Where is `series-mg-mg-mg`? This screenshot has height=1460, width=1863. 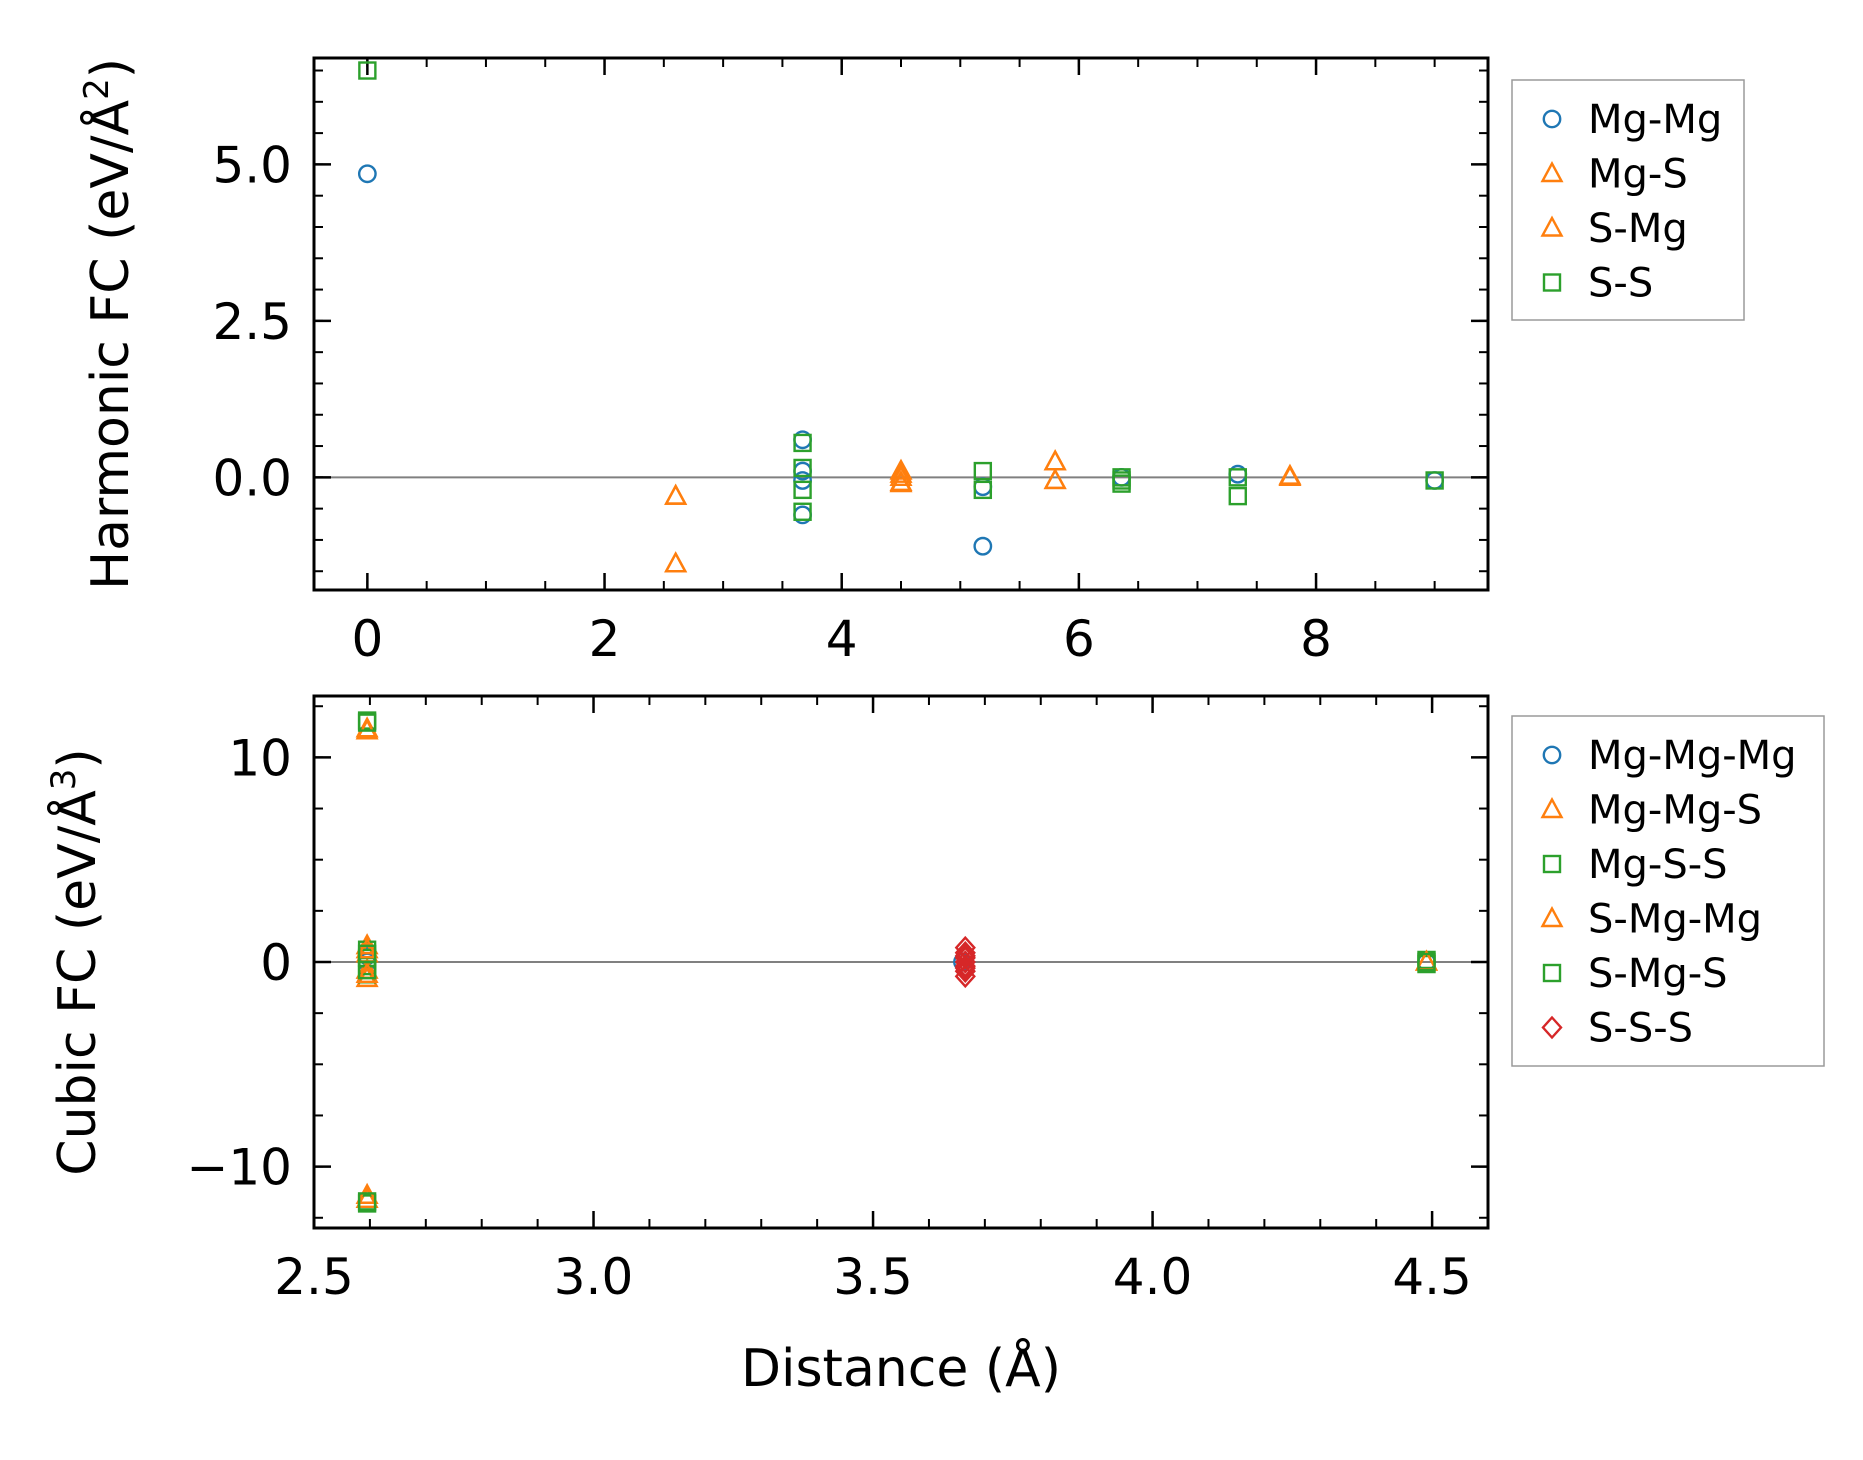
series-mg-mg-mg is located at coordinates (896, 959).